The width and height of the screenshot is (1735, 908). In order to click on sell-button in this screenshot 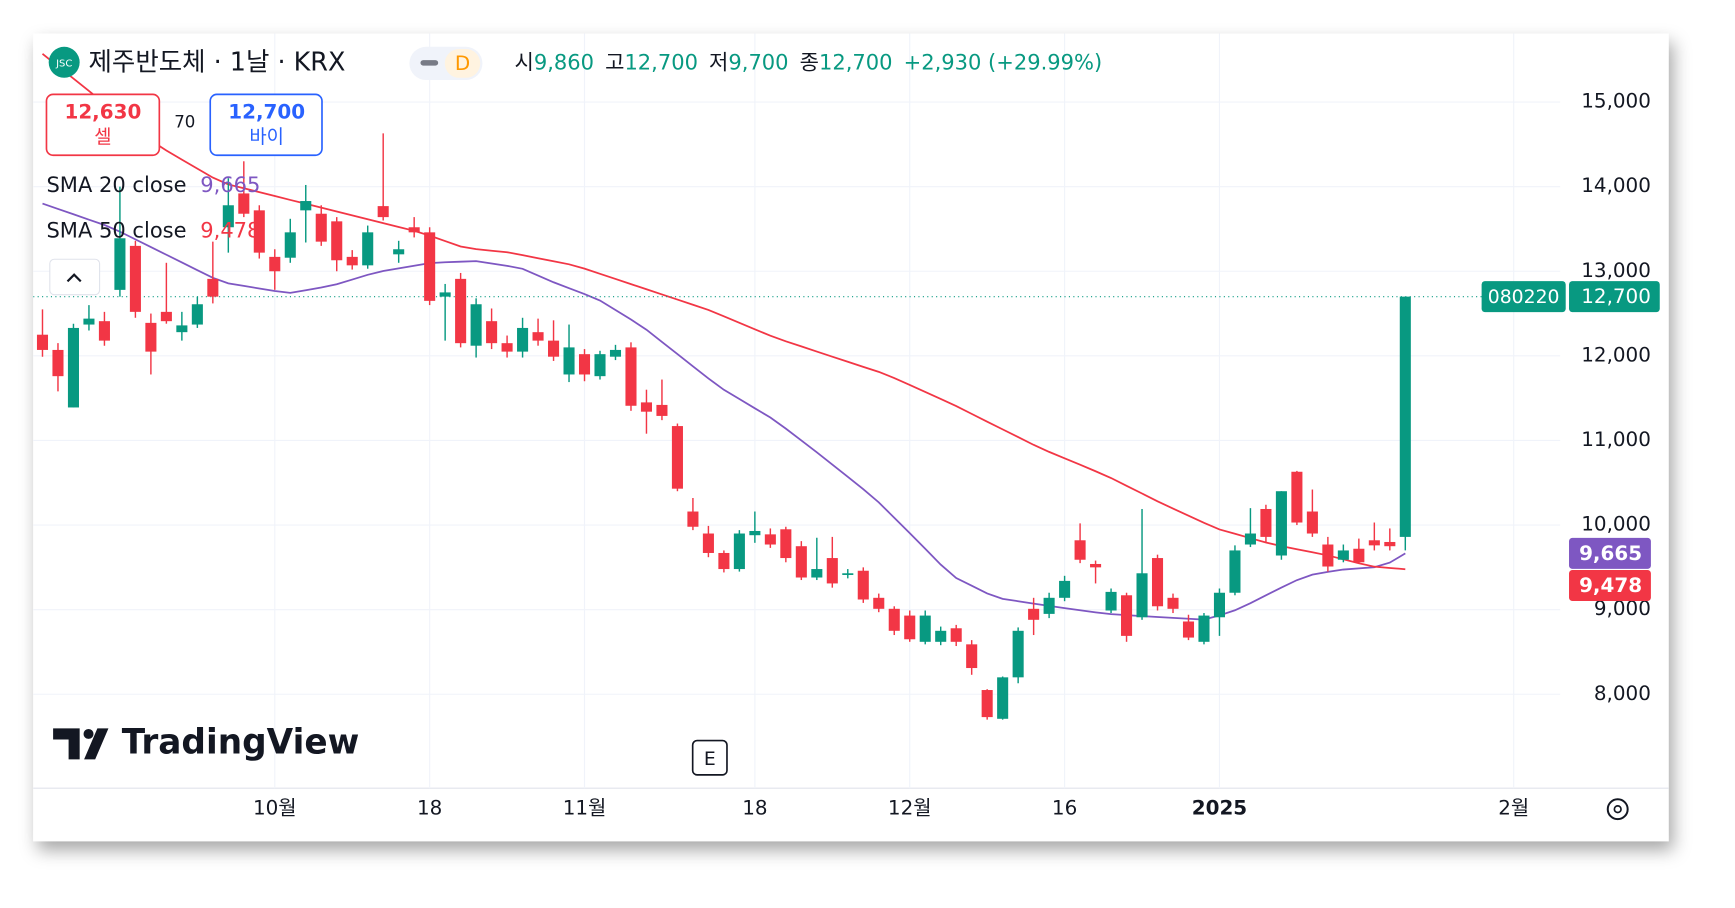, I will do `click(103, 125)`.